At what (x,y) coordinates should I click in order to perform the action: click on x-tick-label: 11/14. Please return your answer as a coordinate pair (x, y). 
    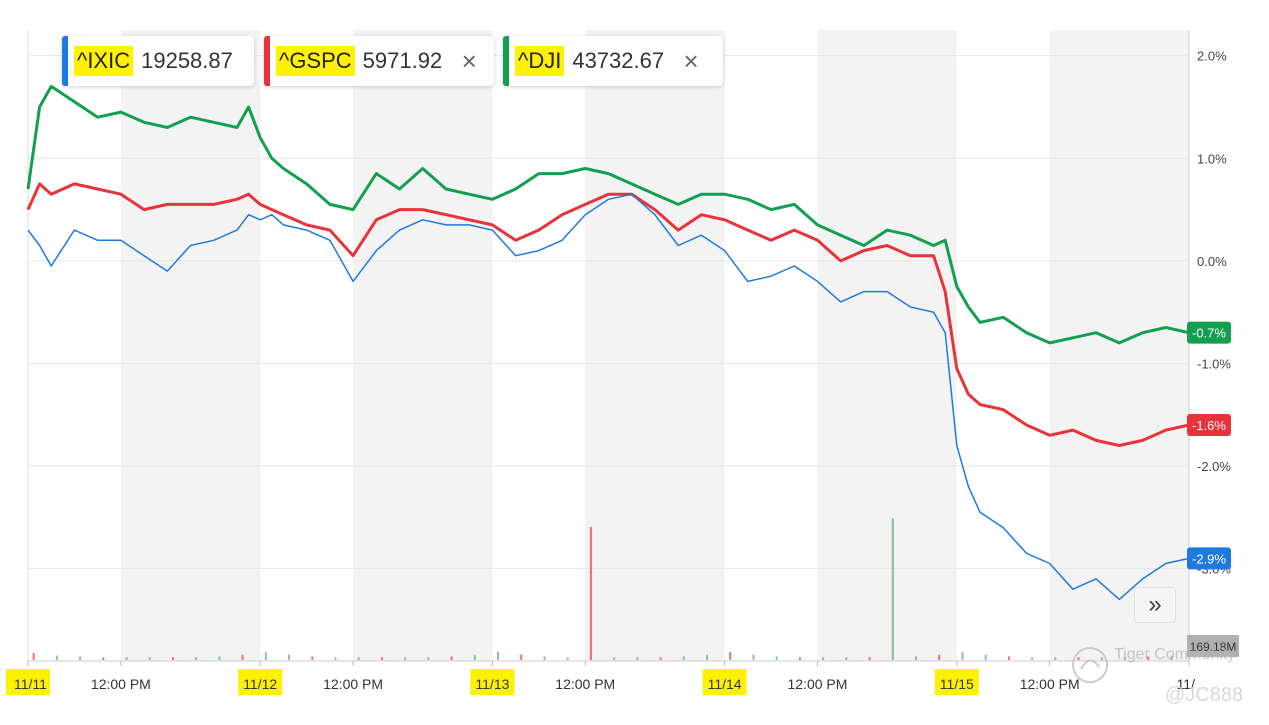
    Looking at the image, I should click on (725, 684).